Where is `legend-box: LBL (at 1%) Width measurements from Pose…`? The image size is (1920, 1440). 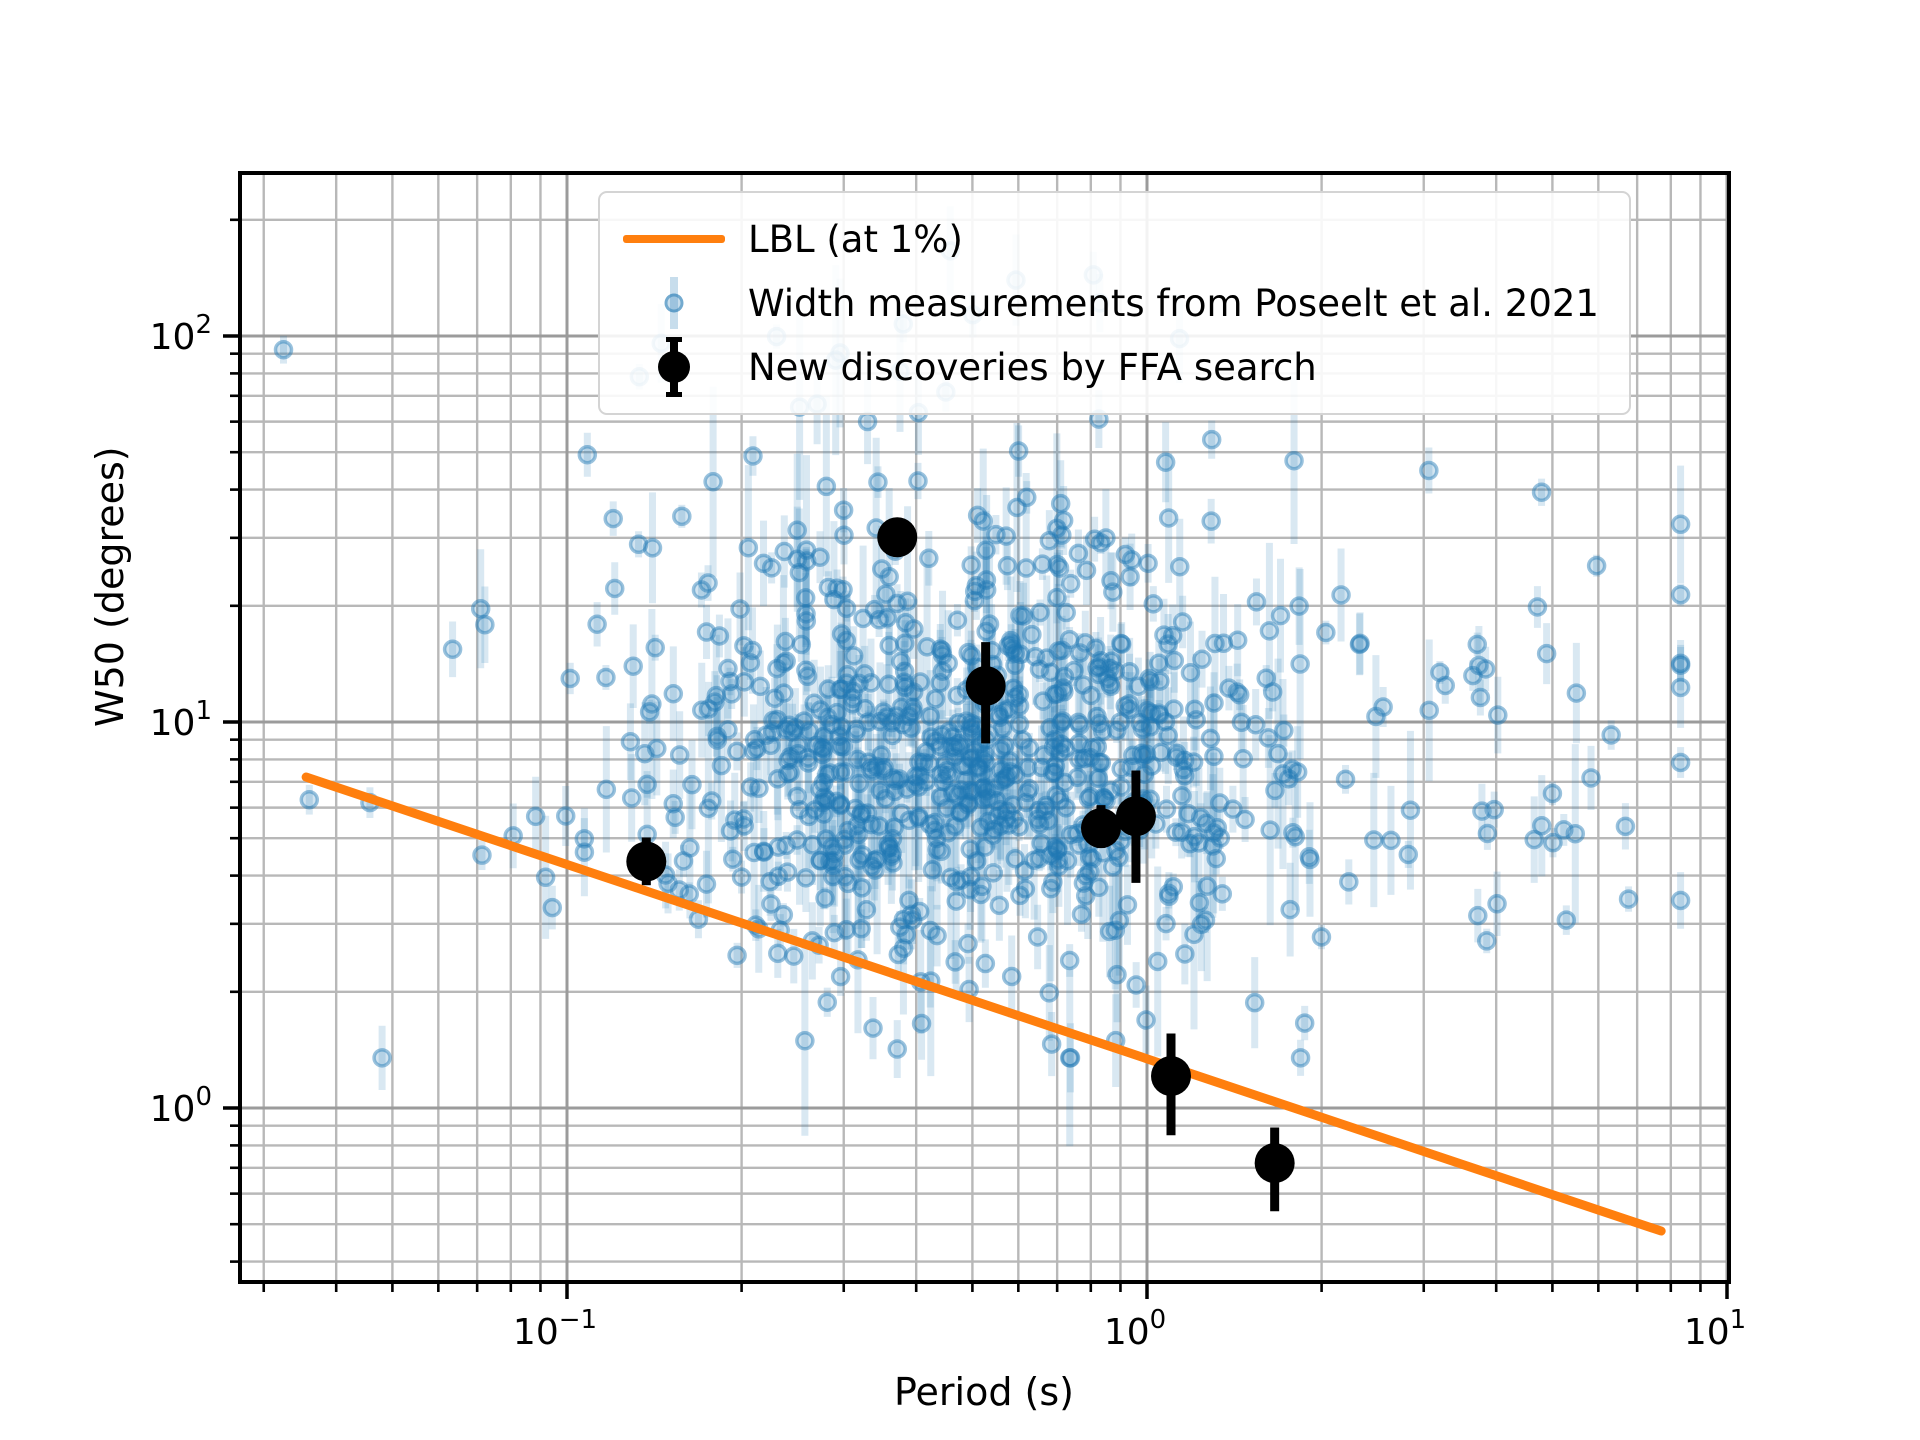
legend-box: LBL (at 1%) Width measurements from Pose… is located at coordinates (1114, 303).